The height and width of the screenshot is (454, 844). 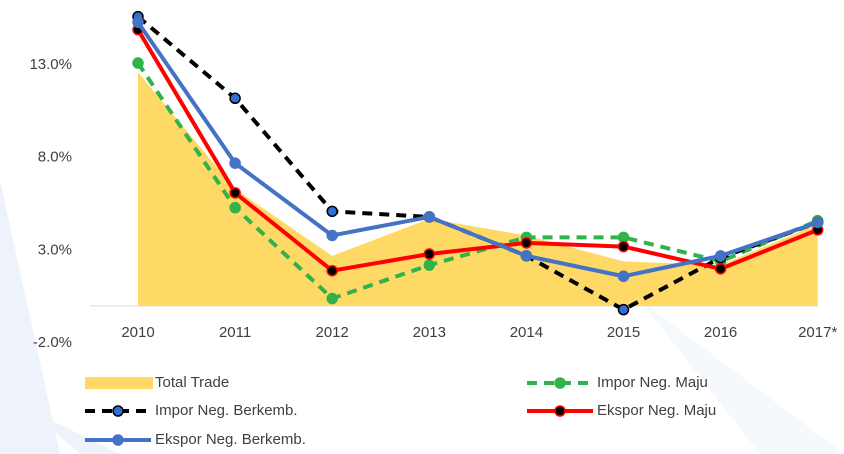 I want to click on y-tick-label: 8.0%, so click(x=55, y=157).